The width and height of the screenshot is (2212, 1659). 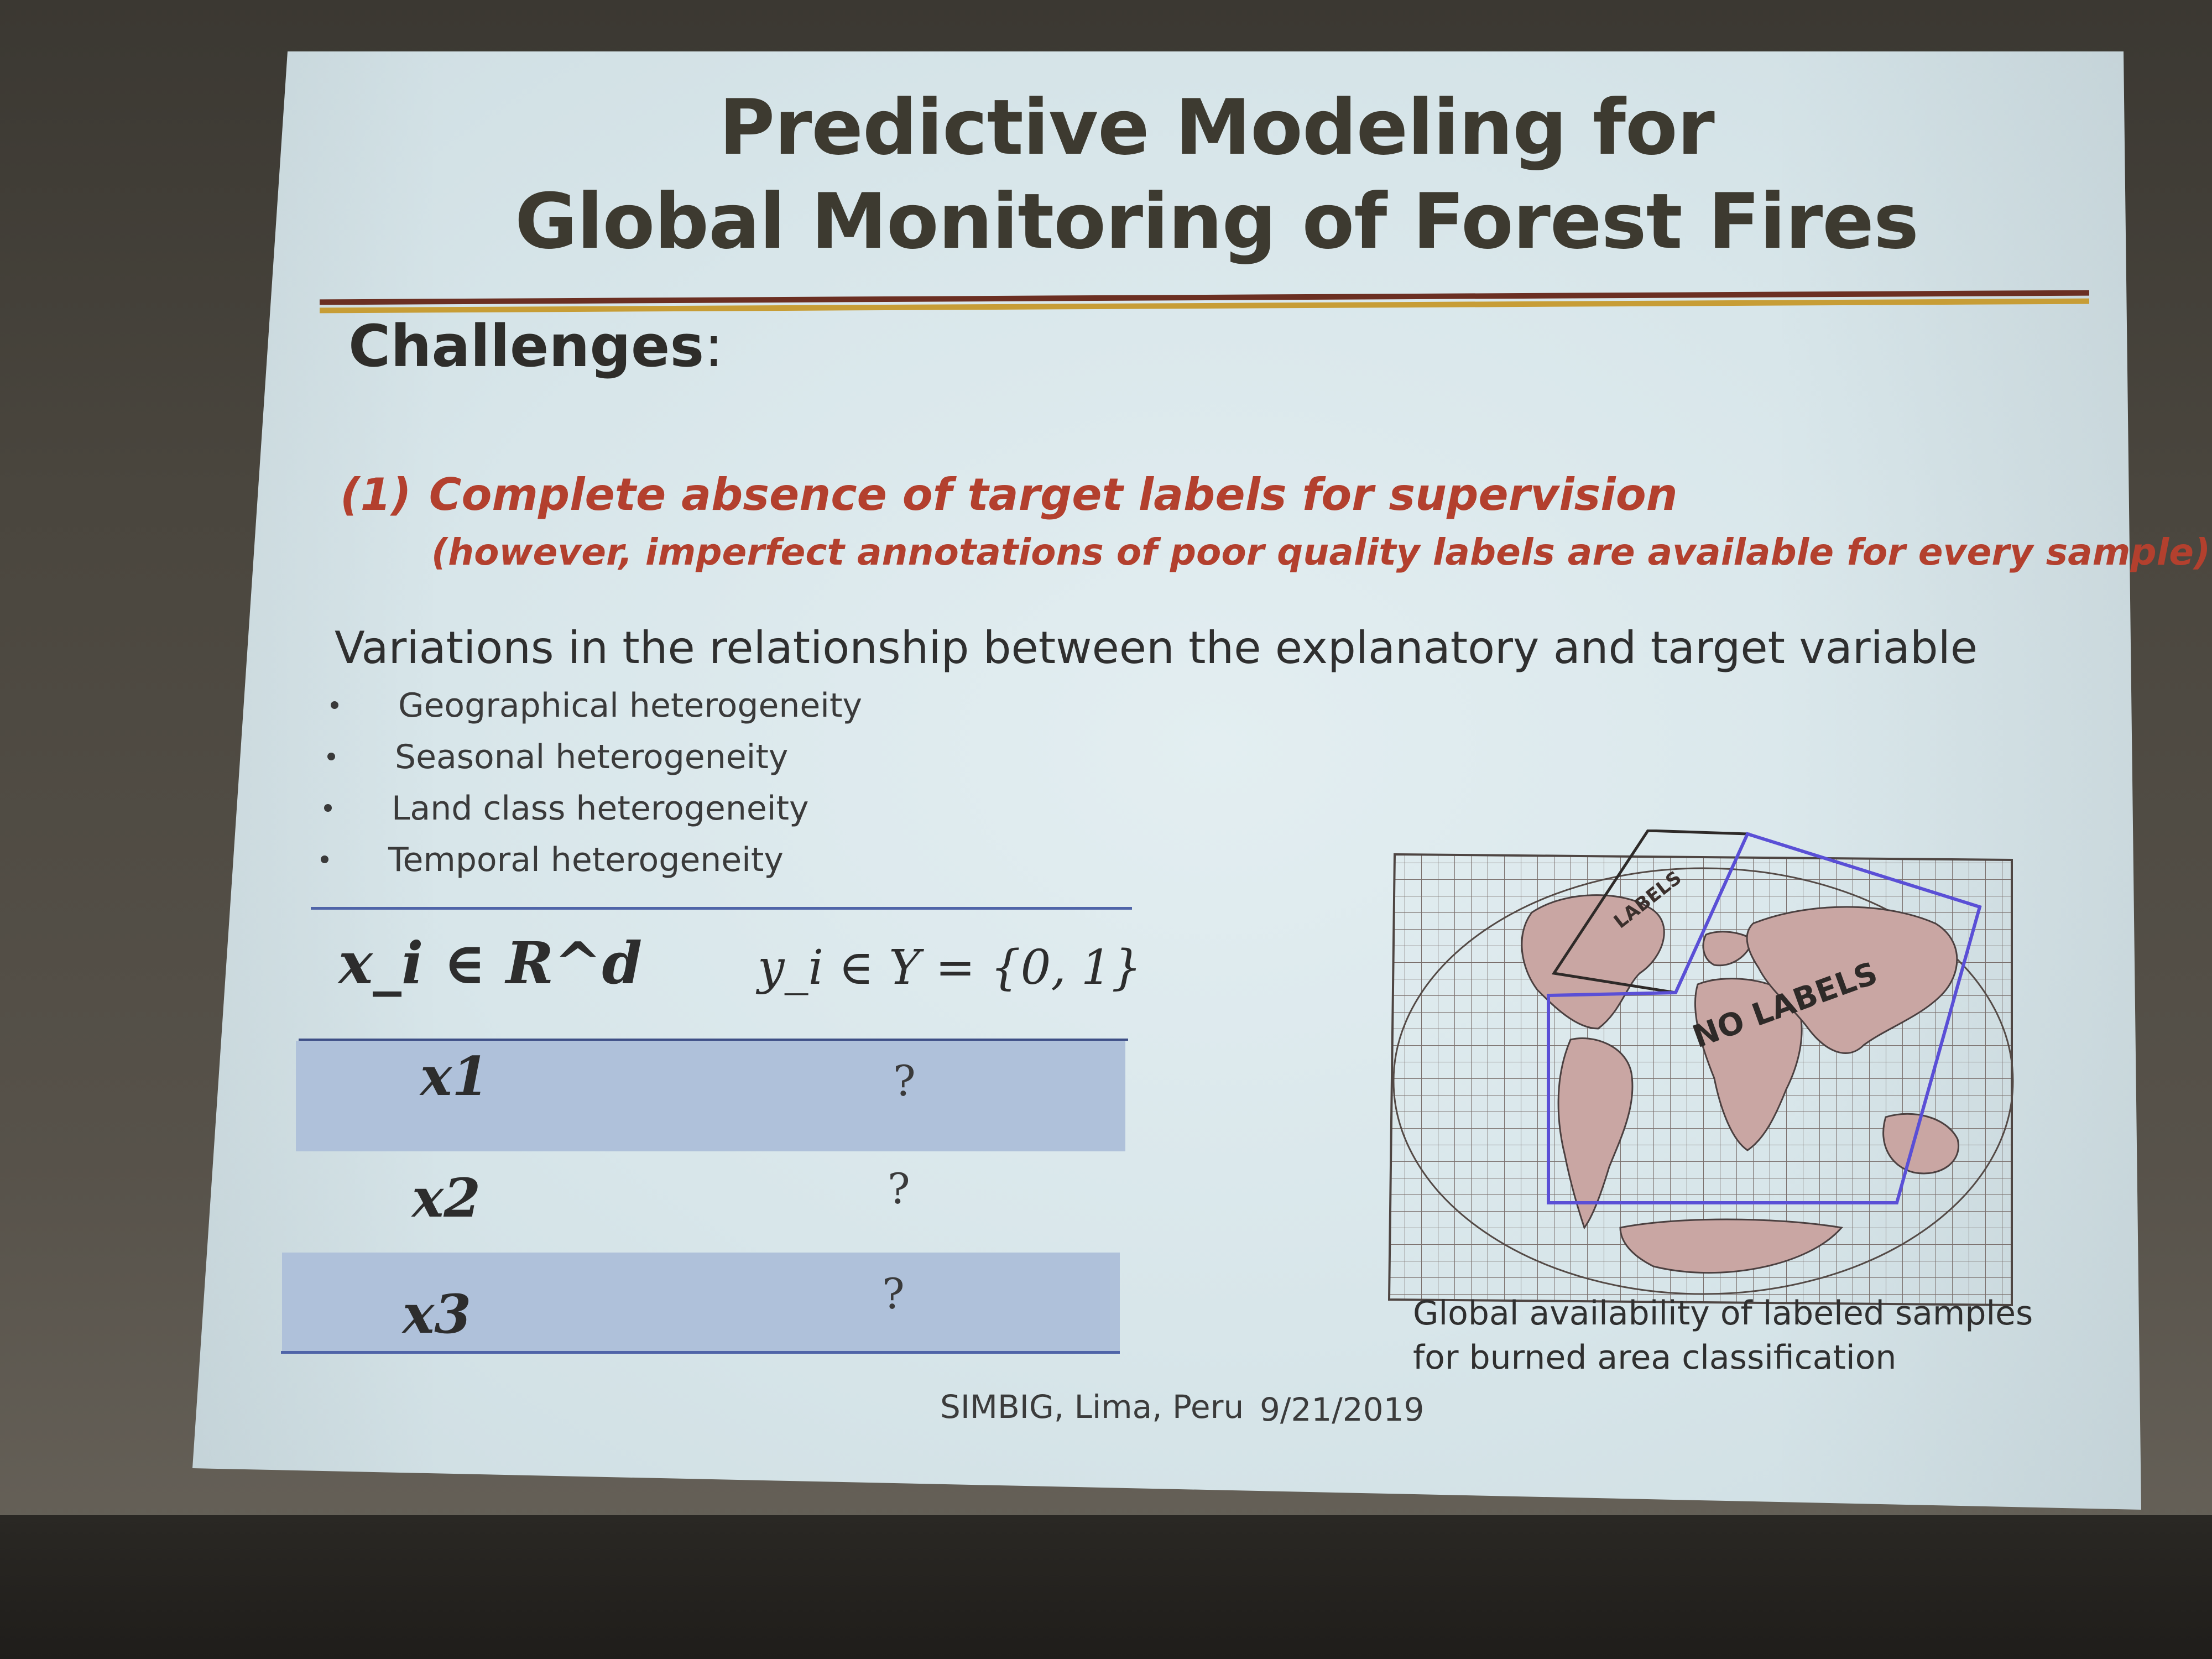 I want to click on table-bottom-rule, so click(x=701, y=1353).